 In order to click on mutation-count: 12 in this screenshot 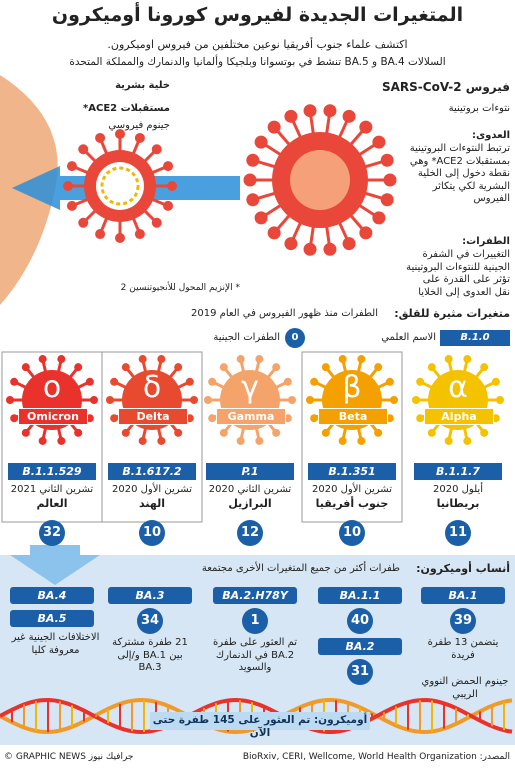, I will do `click(250, 533)`.